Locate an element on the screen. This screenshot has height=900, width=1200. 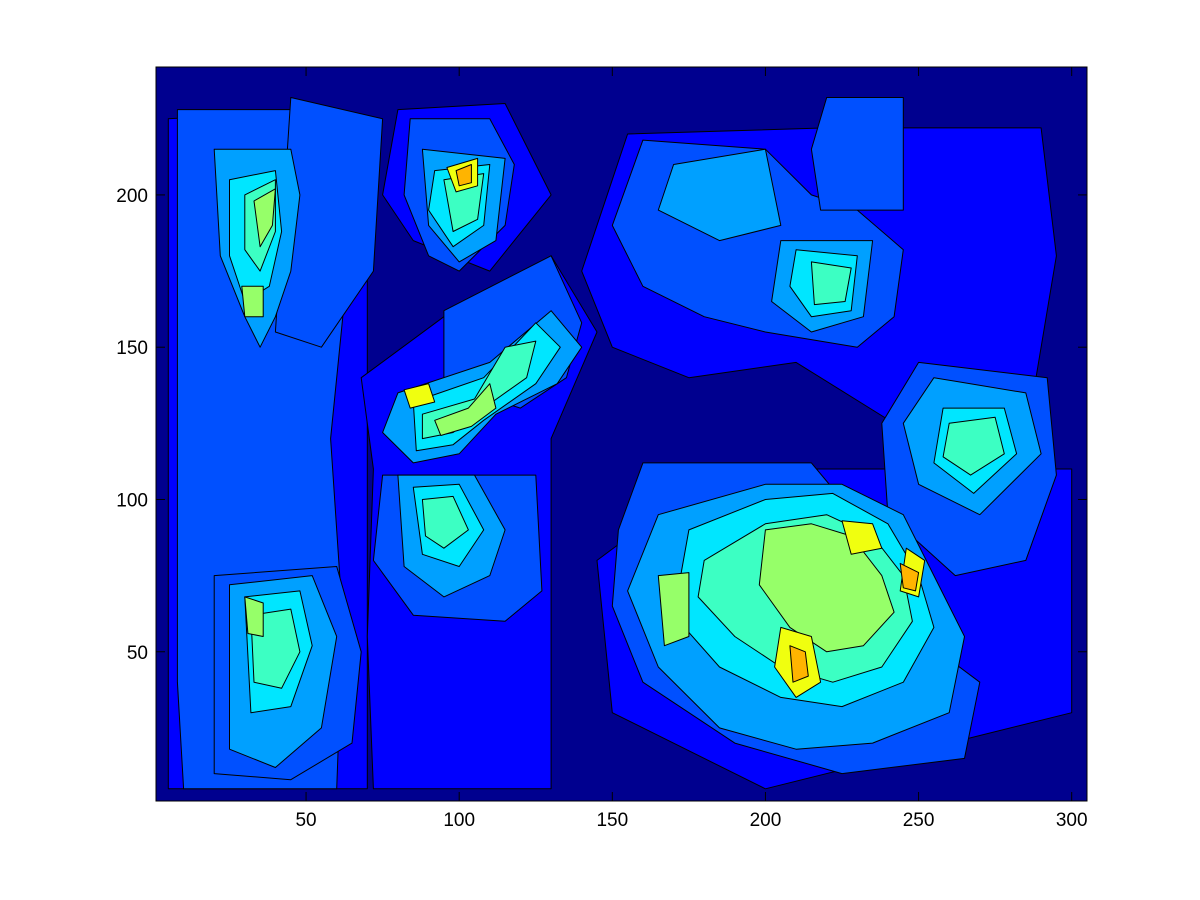
x-tick-label: 150 is located at coordinates (612, 820).